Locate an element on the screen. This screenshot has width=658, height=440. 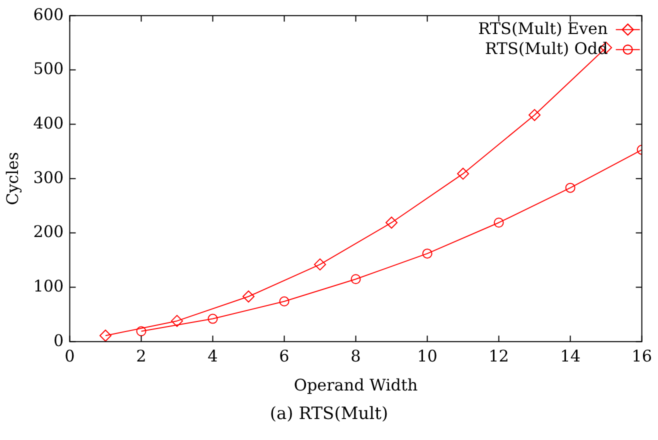
y-tick-label: 200 is located at coordinates (48, 232).